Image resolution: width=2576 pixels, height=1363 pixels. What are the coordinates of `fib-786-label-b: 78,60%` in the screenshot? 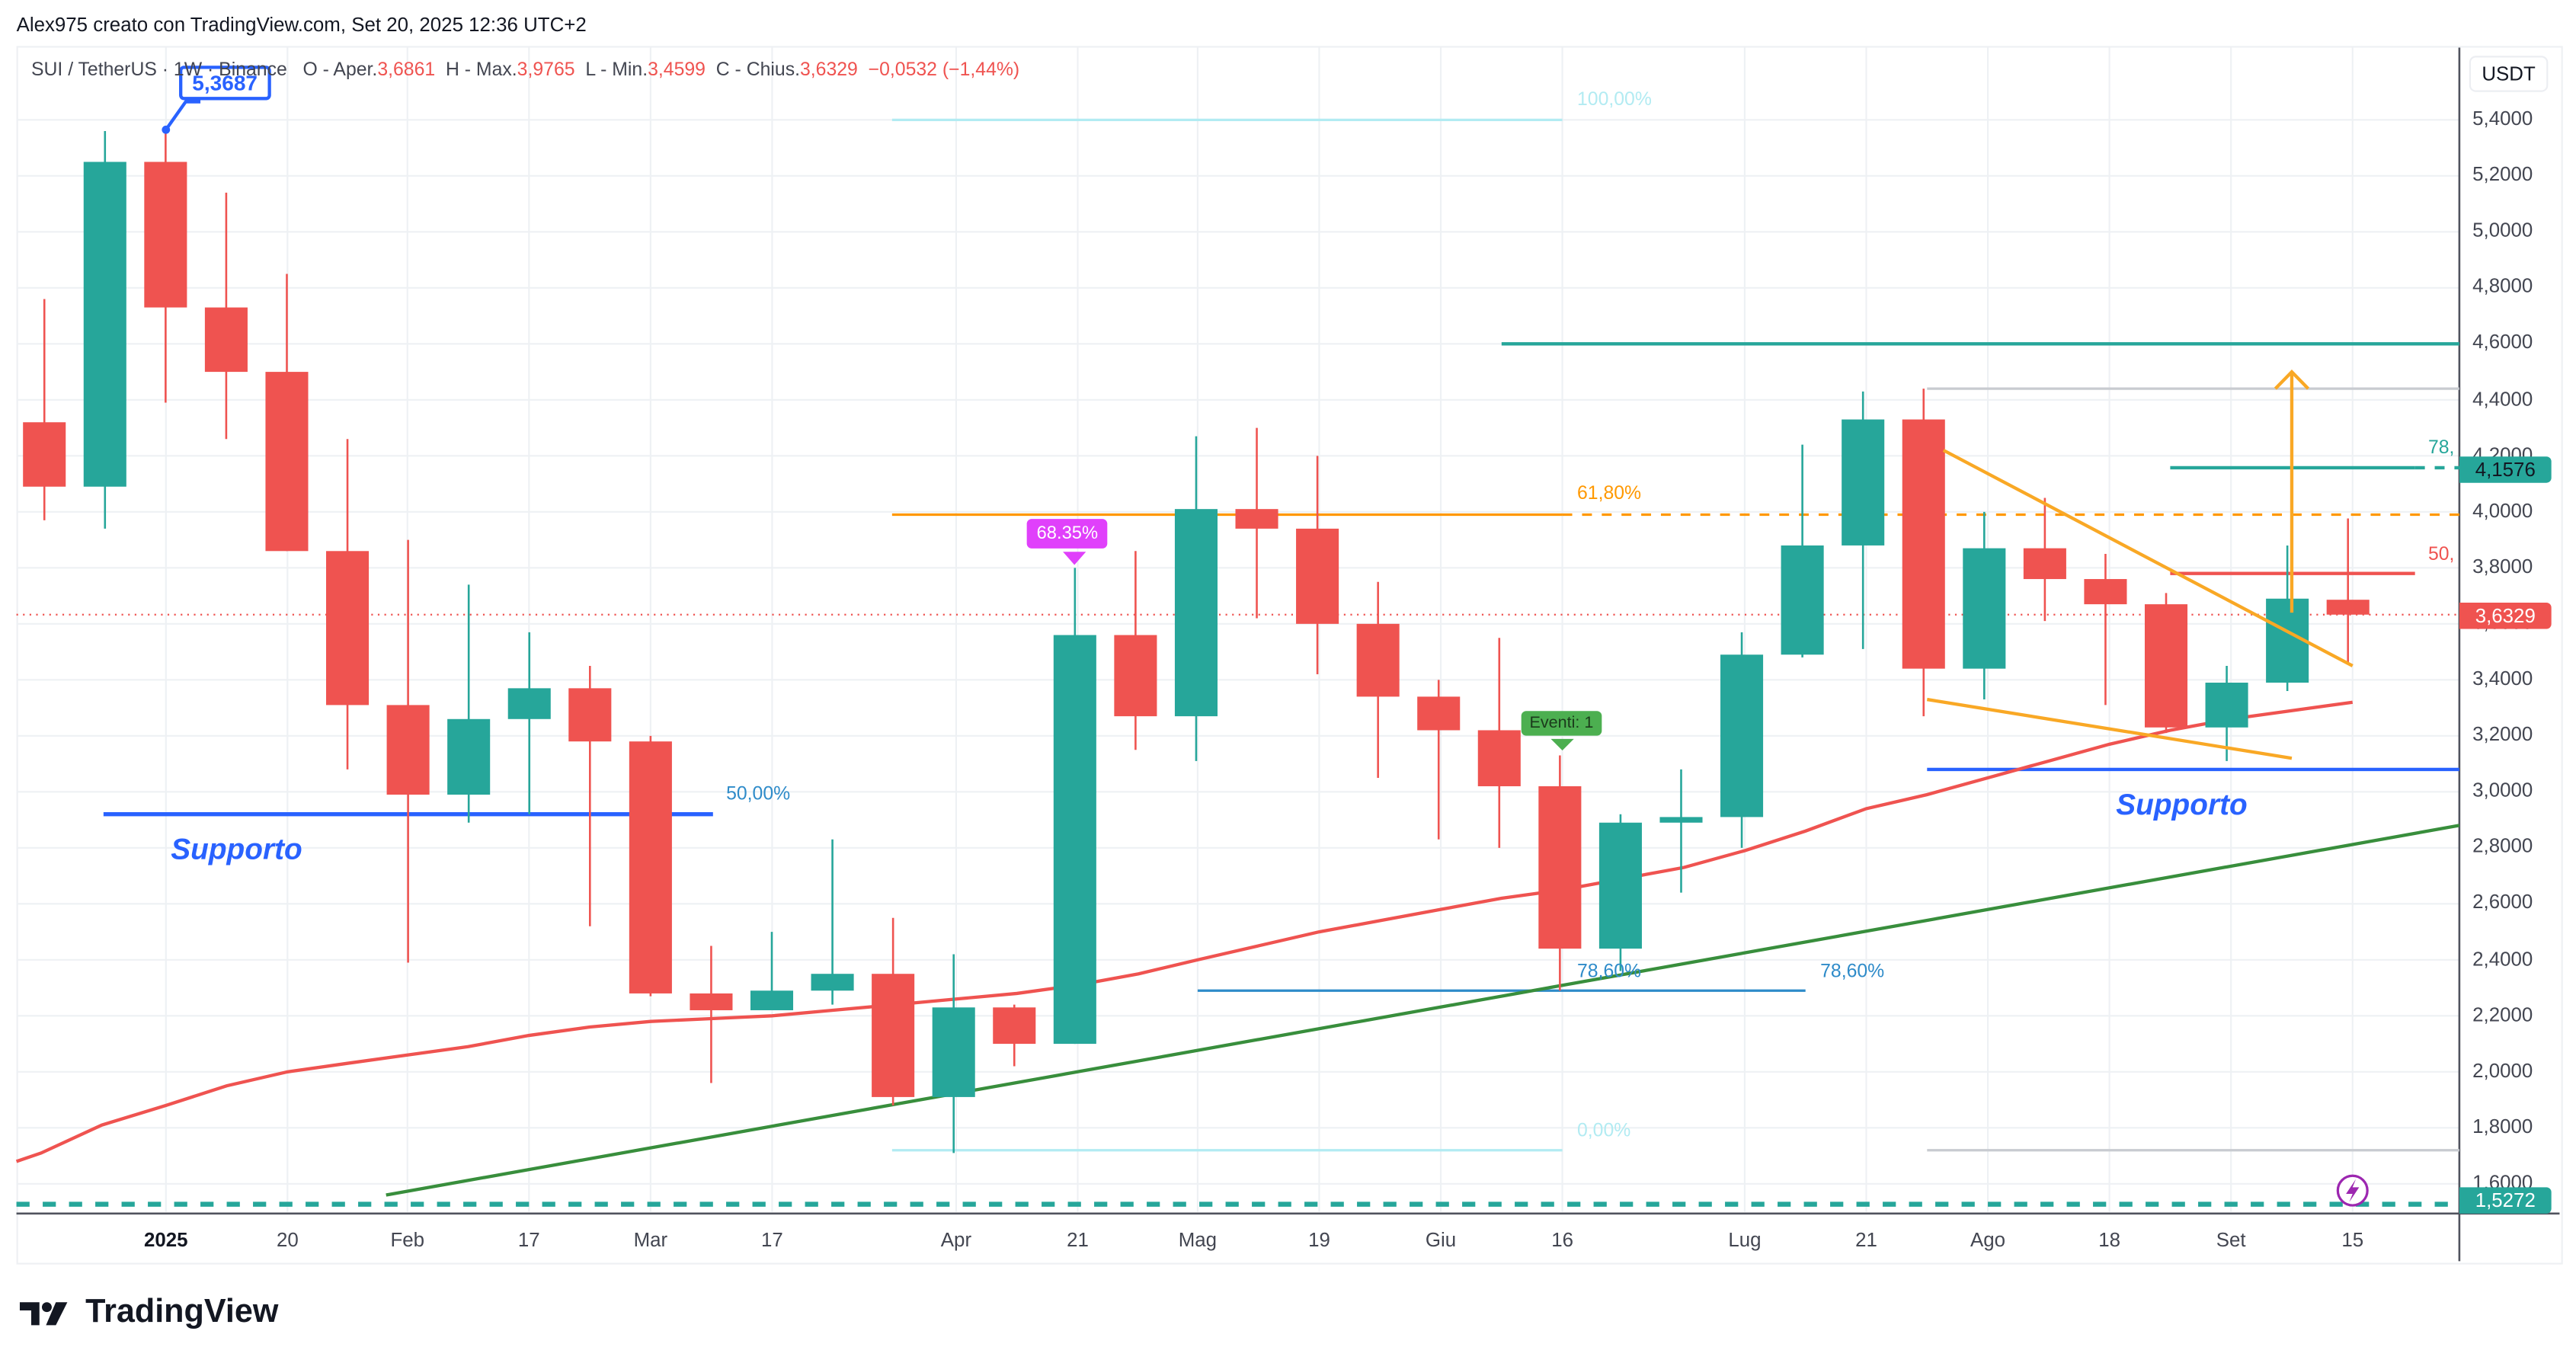 It's located at (1852, 972).